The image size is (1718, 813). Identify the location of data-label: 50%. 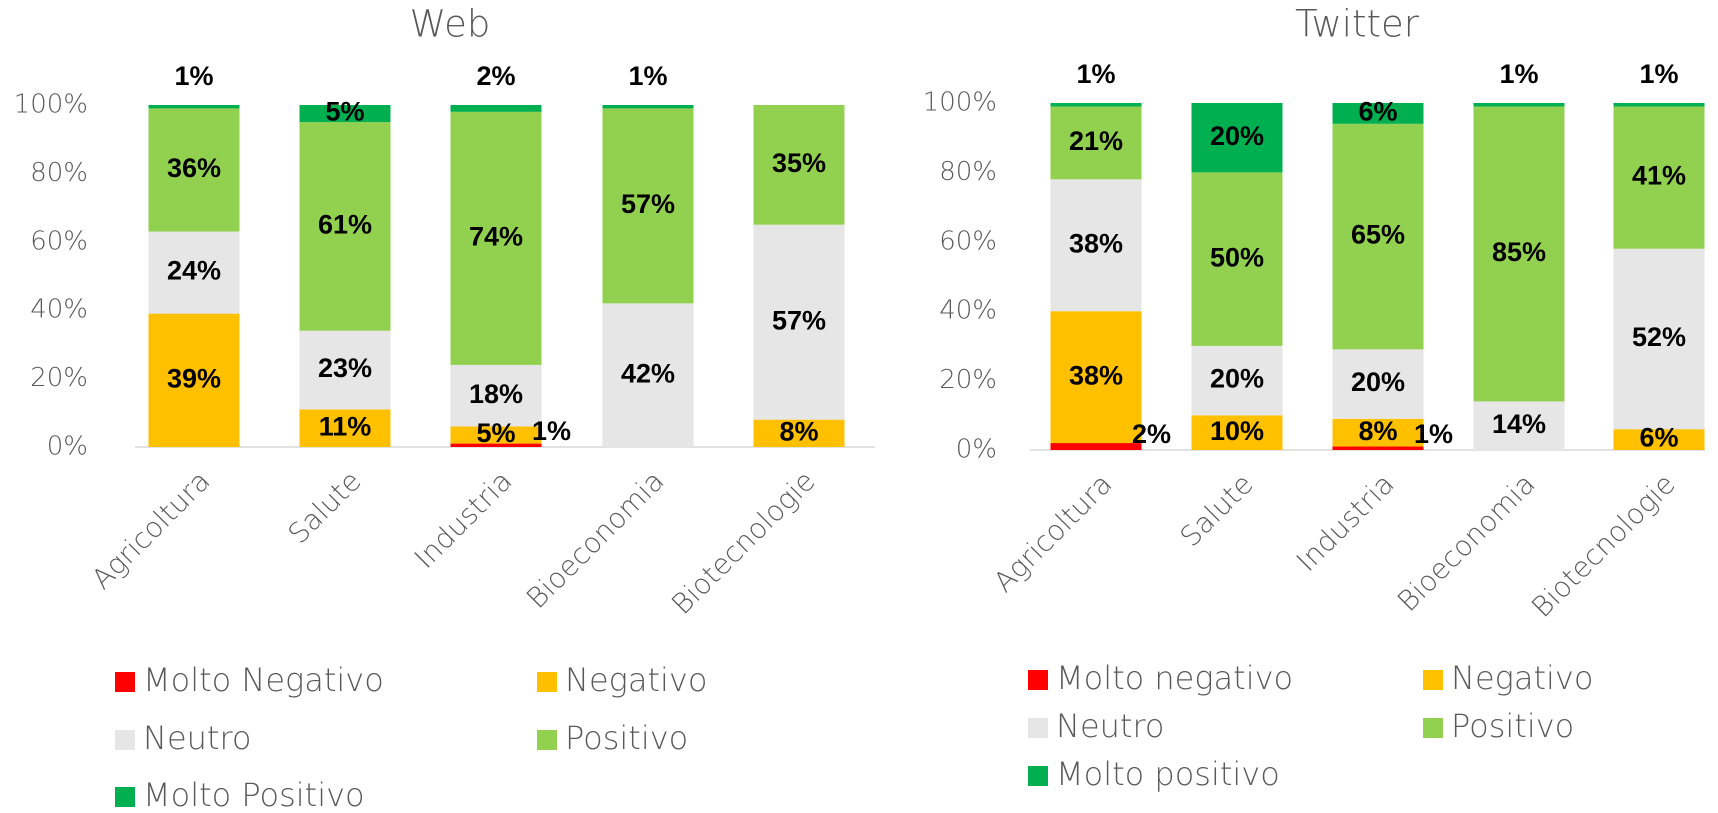
(1237, 257).